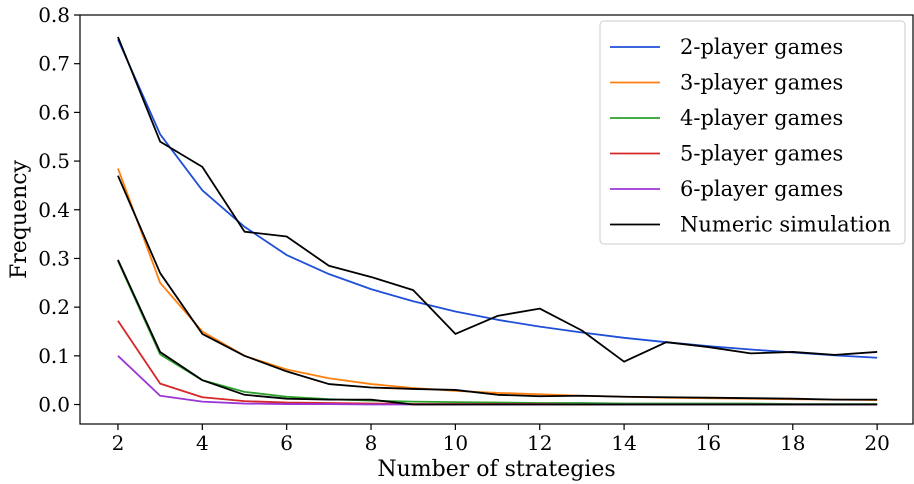  I want to click on x-tick-label: 18, so click(792, 443).